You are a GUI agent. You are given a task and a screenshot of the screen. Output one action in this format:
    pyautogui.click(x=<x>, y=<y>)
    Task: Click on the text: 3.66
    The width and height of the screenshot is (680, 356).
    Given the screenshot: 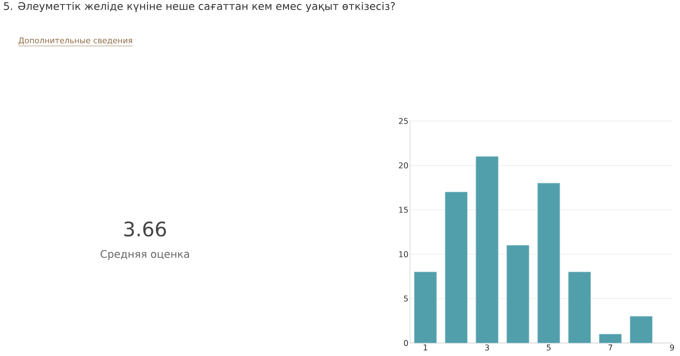 What is the action you would take?
    pyautogui.click(x=145, y=229)
    